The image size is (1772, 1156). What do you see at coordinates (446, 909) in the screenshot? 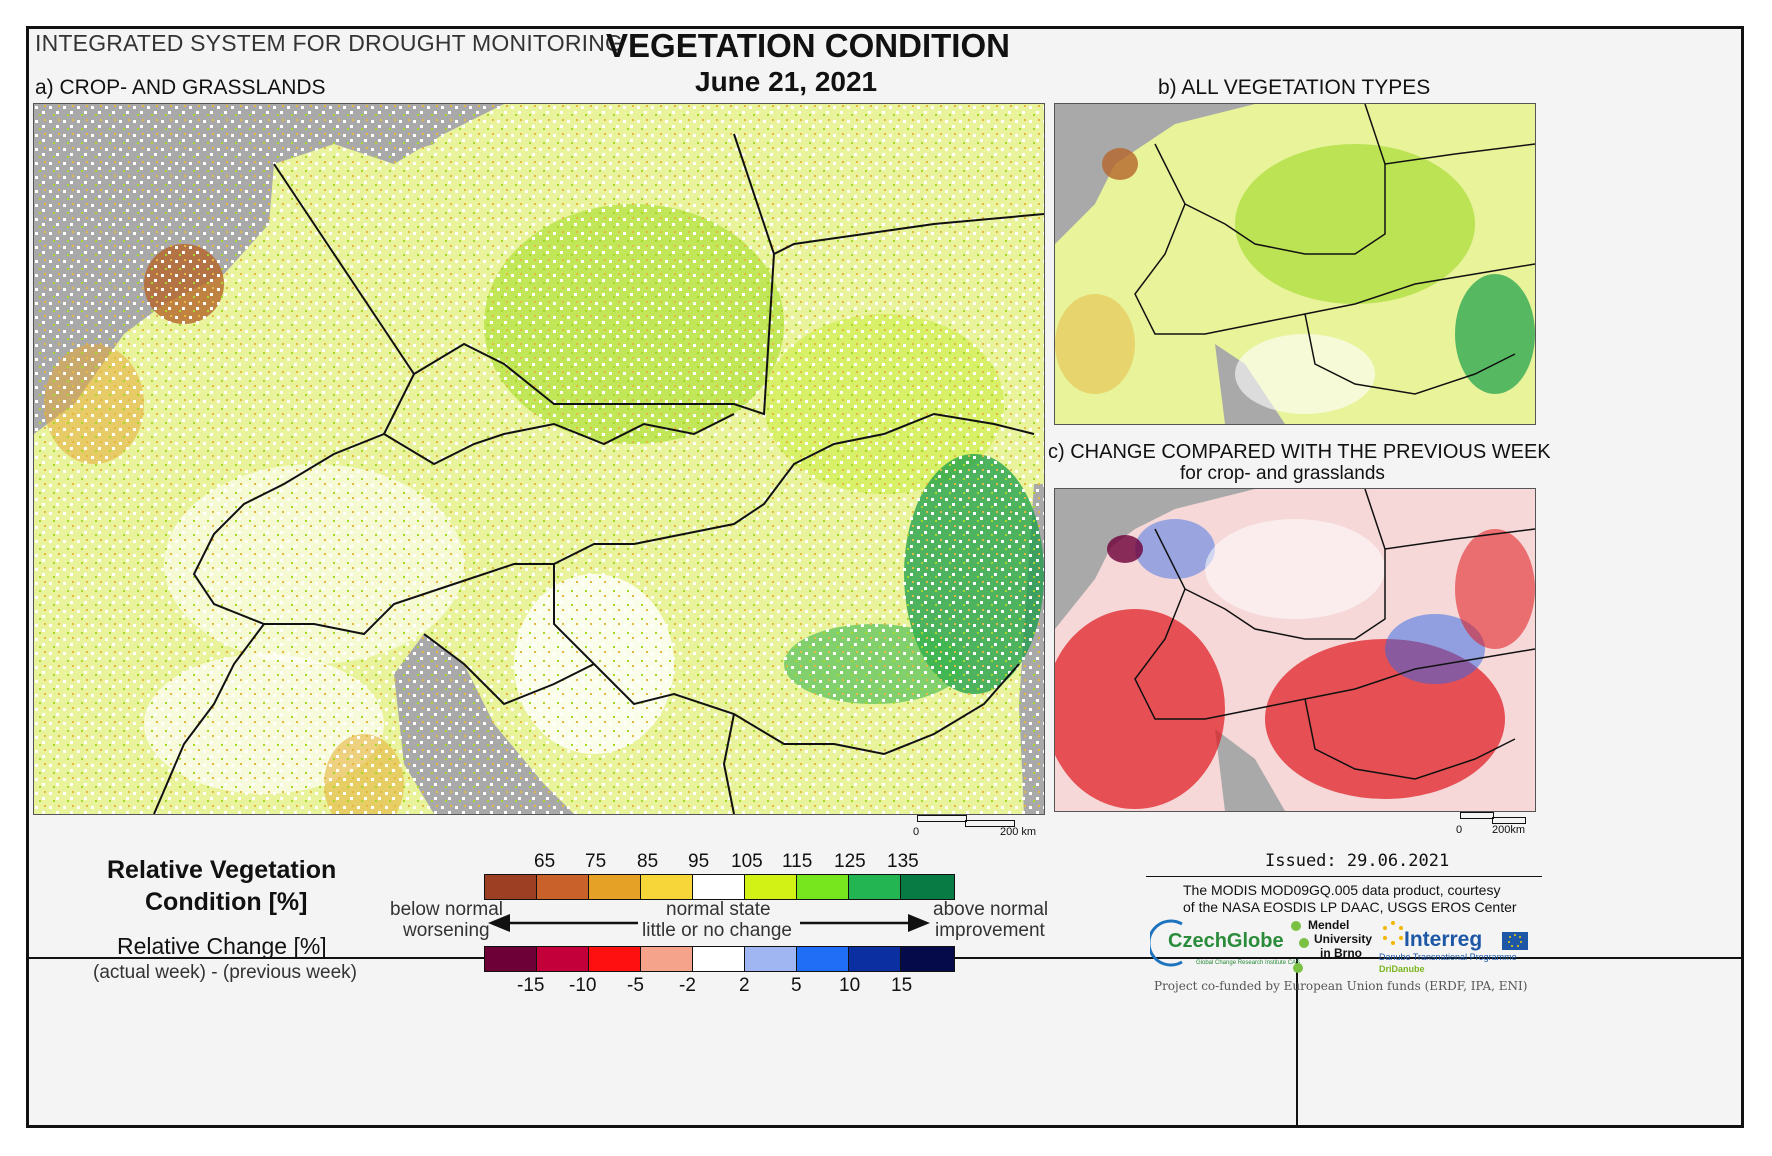
I see `below-normal-label: below normal` at bounding box center [446, 909].